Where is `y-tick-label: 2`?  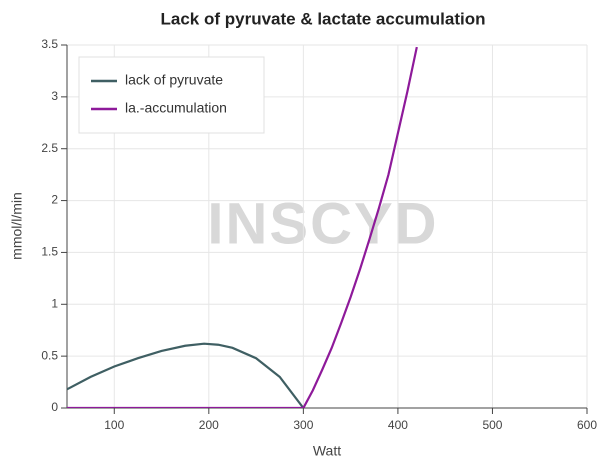 y-tick-label: 2 is located at coordinates (54, 200).